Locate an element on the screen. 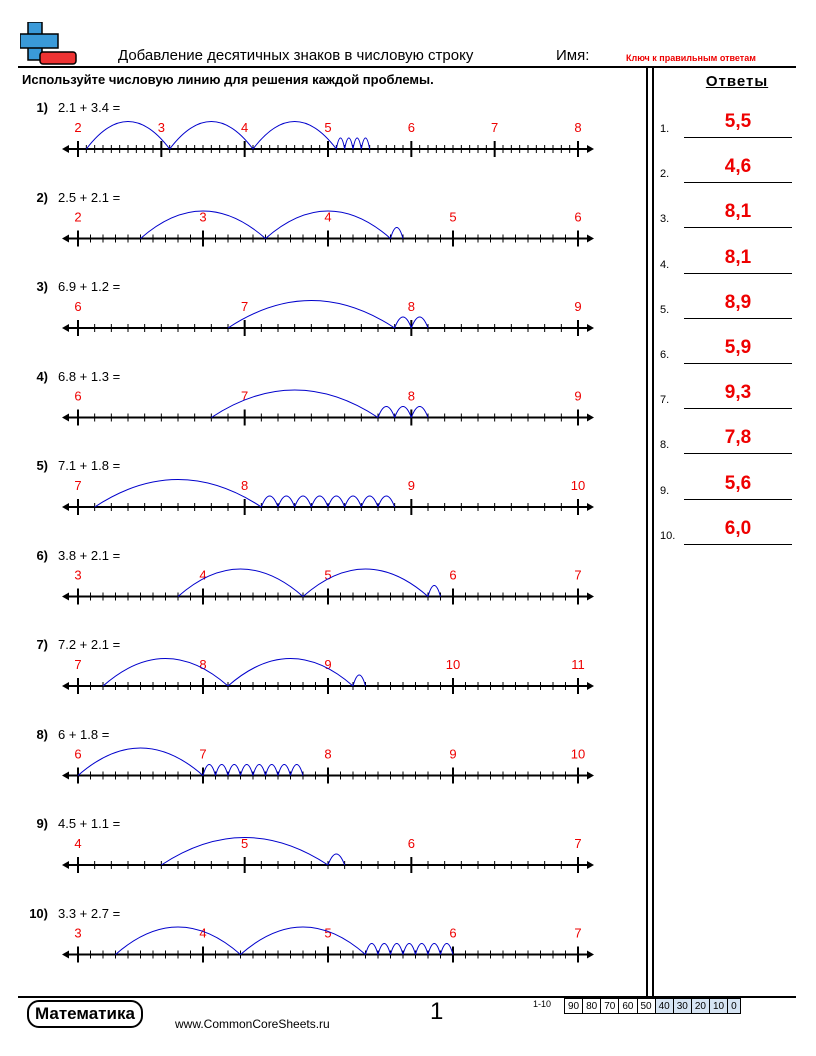  score-cell: 50 is located at coordinates (646, 1006).